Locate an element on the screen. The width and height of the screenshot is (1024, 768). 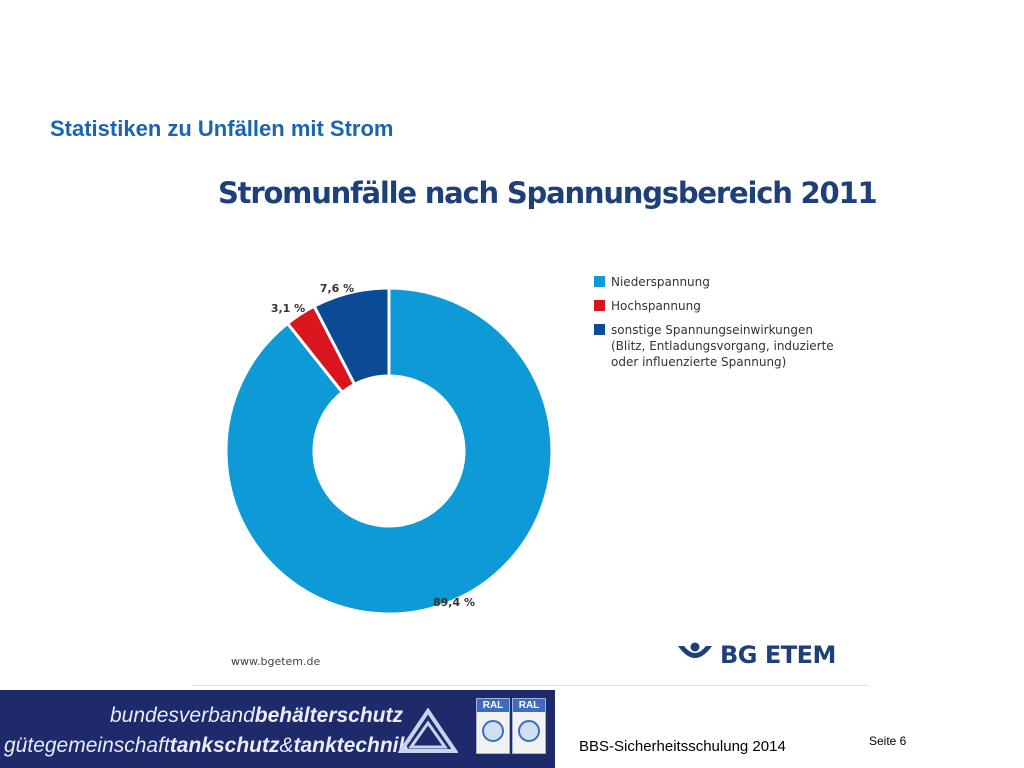
triangle-emblem-icon is located at coordinates (428, 730).